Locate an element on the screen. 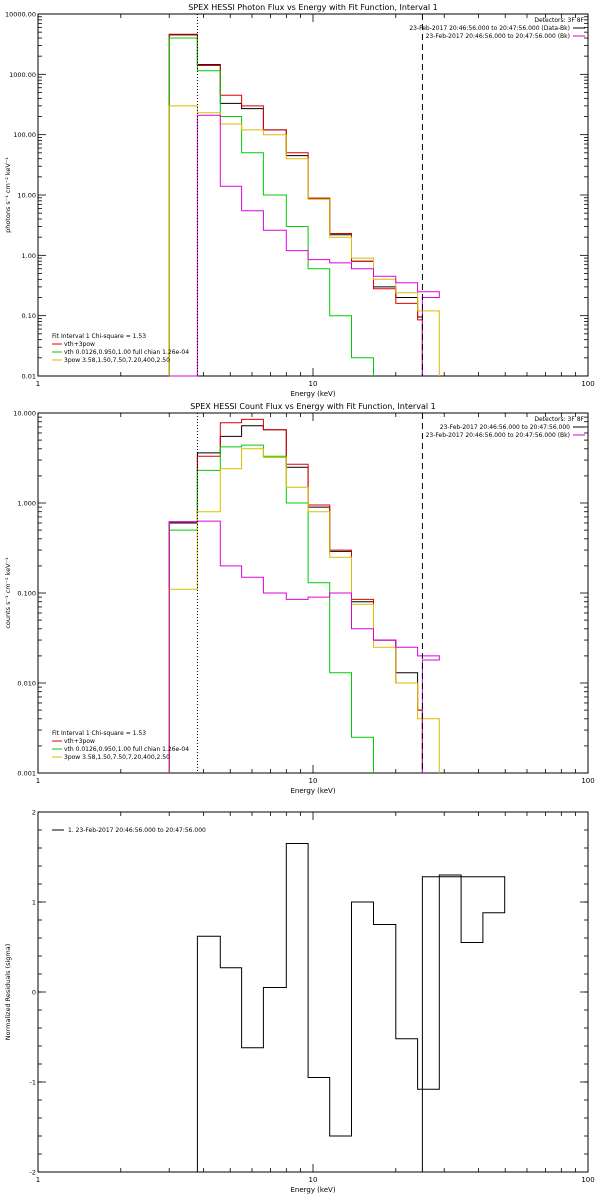 The image size is (600, 1200). y-tick-label: 0.010 is located at coordinates (26, 684).